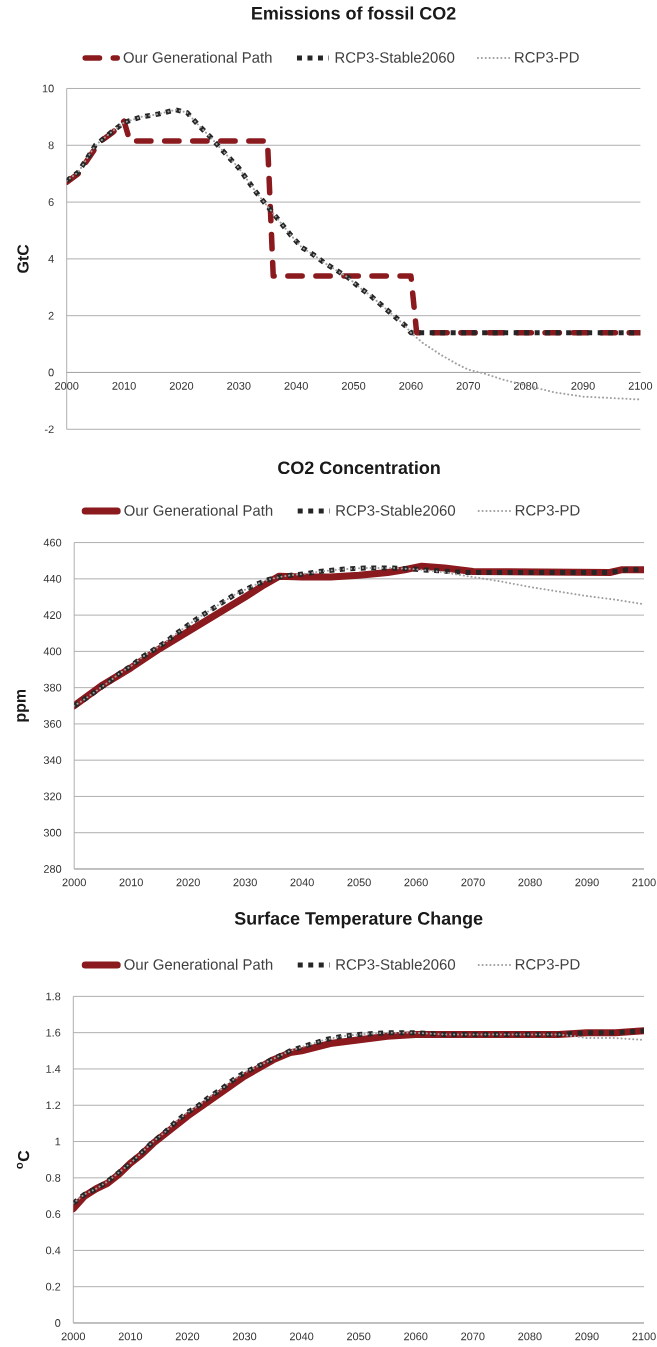 Image resolution: width=657 pixels, height=1347 pixels. What do you see at coordinates (53, 1105) in the screenshot?
I see `y-tick-label: 1.2` at bounding box center [53, 1105].